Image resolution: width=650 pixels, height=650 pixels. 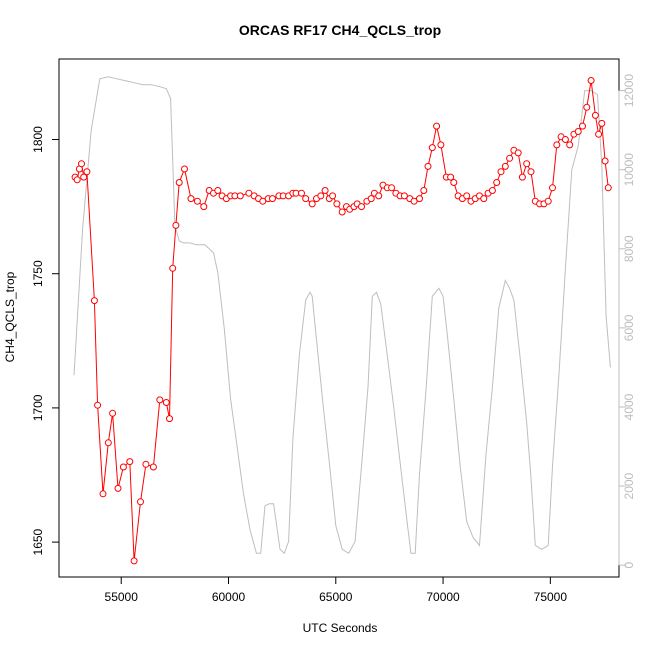 What do you see at coordinates (627, 321) in the screenshot?
I see `y-axis-right: 0 2000 4000 6000 8000 10000 12000` at bounding box center [627, 321].